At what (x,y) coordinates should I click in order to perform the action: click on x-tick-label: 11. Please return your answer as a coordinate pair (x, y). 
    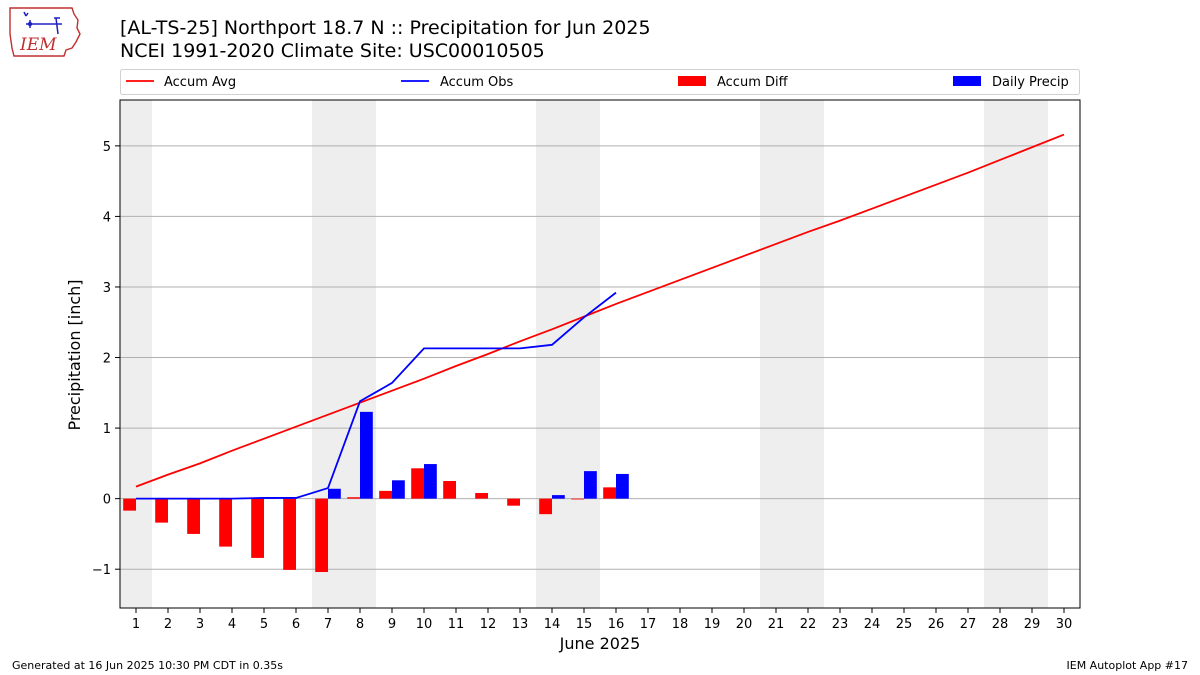
    Looking at the image, I should click on (456, 624).